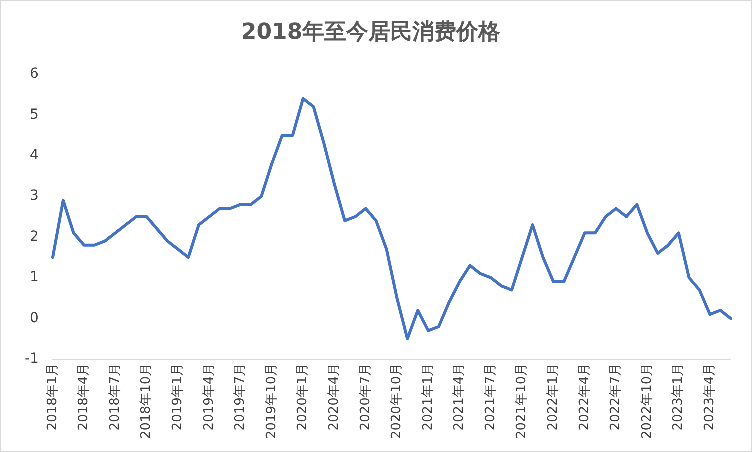 This screenshot has width=752, height=452. I want to click on y-tick-label: -1, so click(31, 359).